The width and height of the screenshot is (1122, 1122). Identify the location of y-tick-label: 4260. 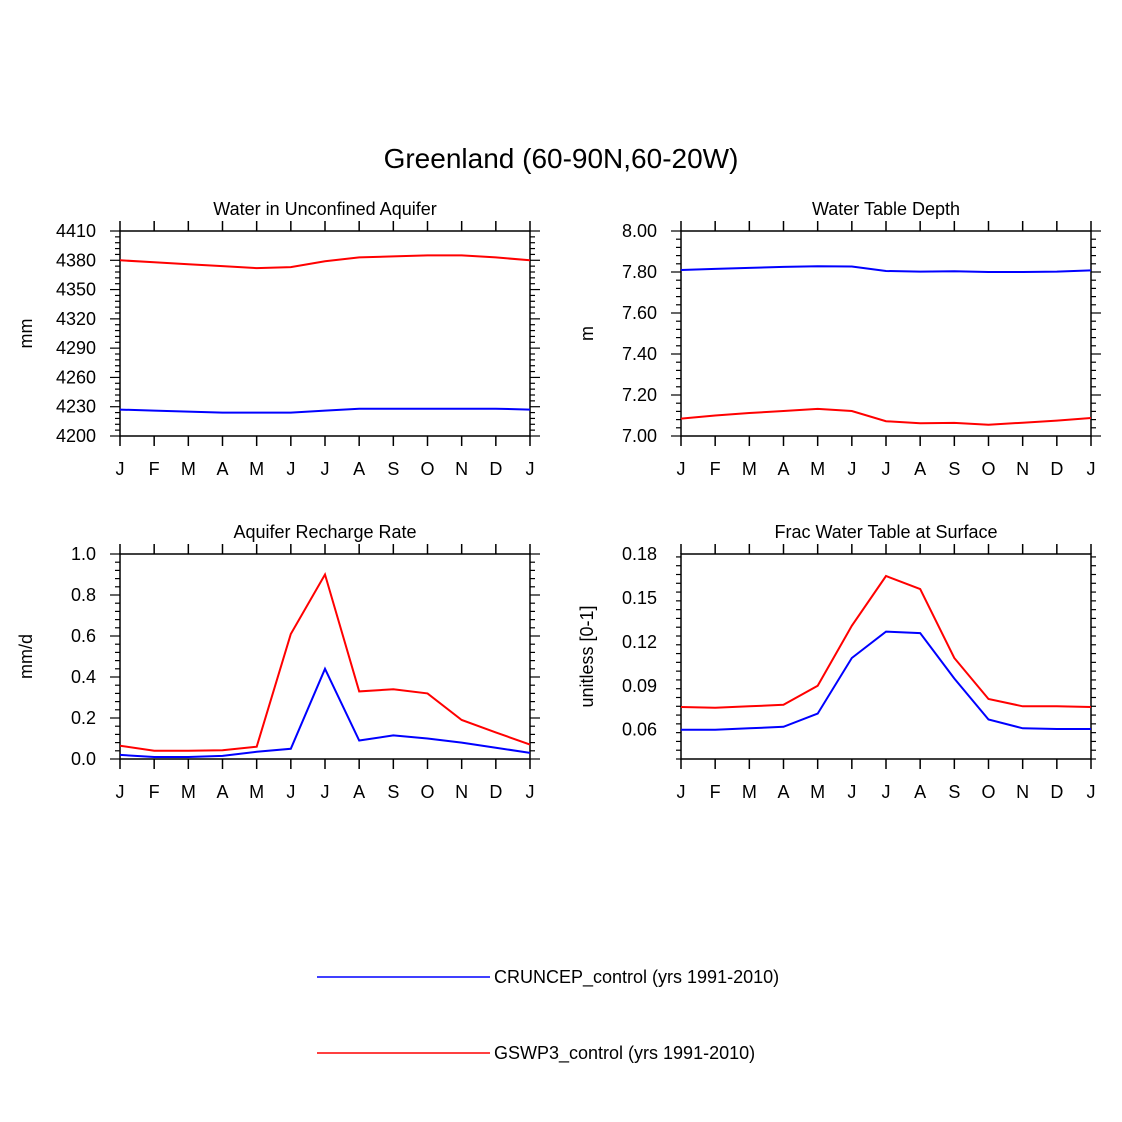
(76, 377).